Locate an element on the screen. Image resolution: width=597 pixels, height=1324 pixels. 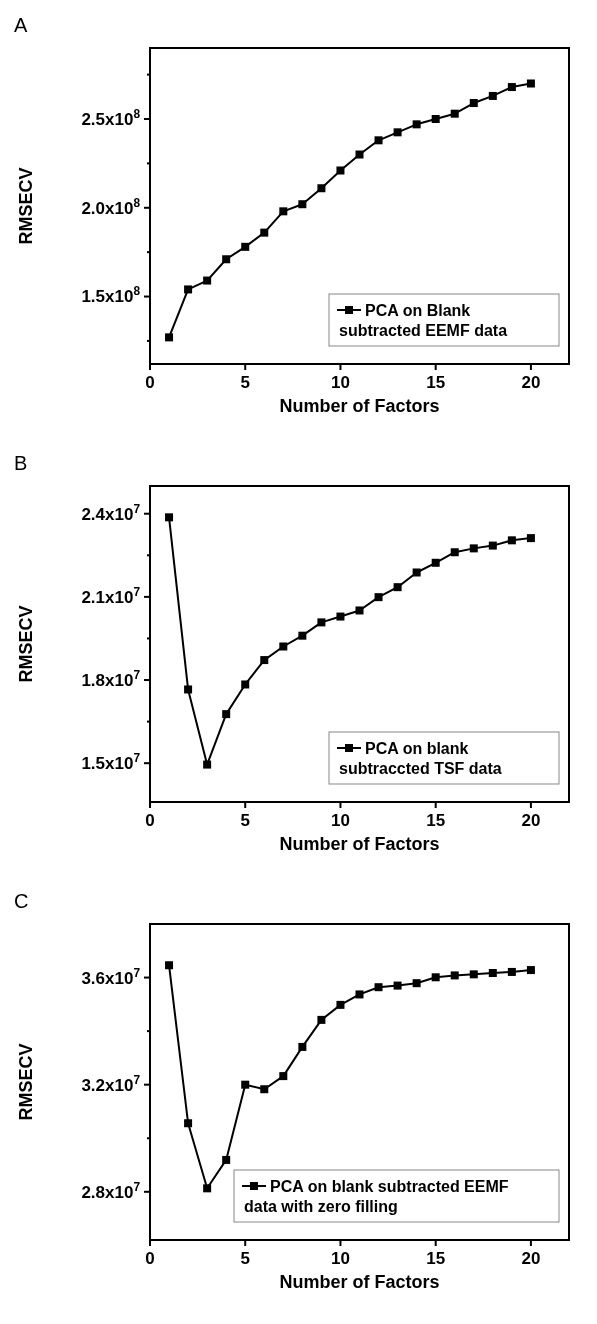
y-tick-label: 3.6x10$^{7}$ is located at coordinates (111, 976).